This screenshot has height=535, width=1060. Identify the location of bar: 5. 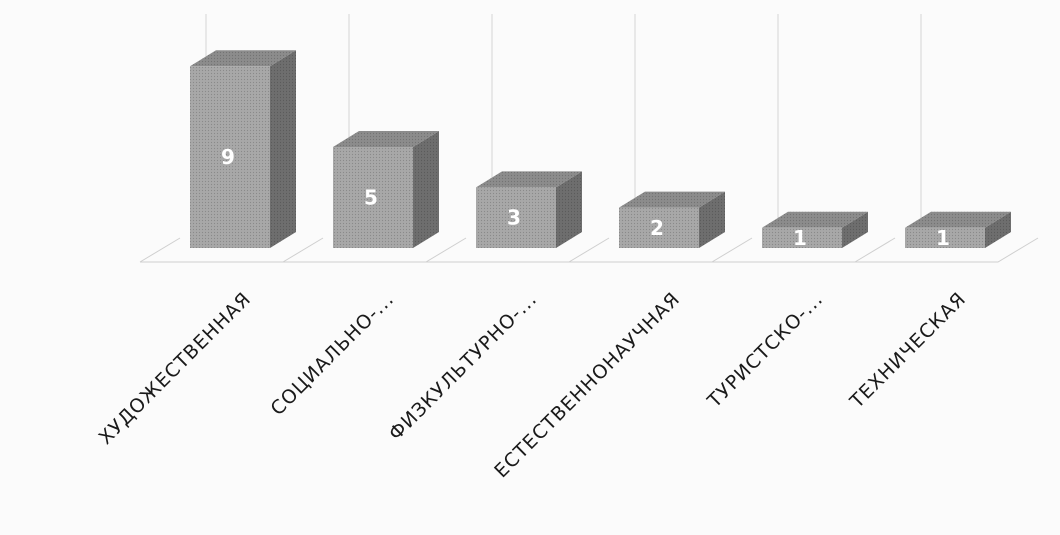
(386, 189).